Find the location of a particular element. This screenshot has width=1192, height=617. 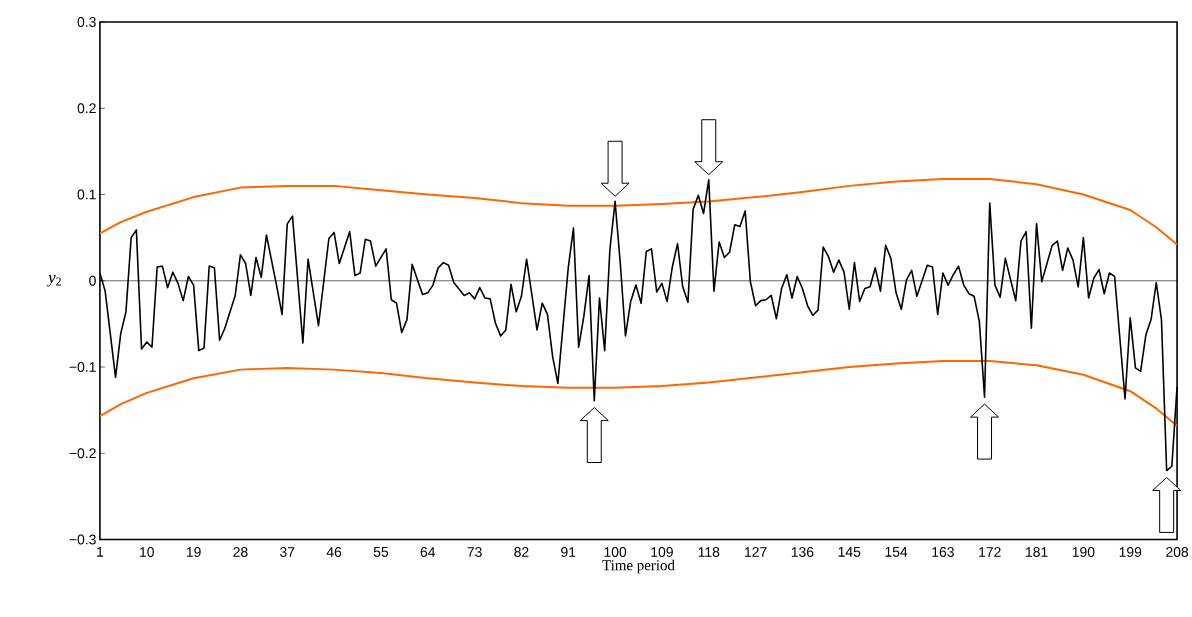

y-axis-title: y$_{2}$ is located at coordinates (53, 281).